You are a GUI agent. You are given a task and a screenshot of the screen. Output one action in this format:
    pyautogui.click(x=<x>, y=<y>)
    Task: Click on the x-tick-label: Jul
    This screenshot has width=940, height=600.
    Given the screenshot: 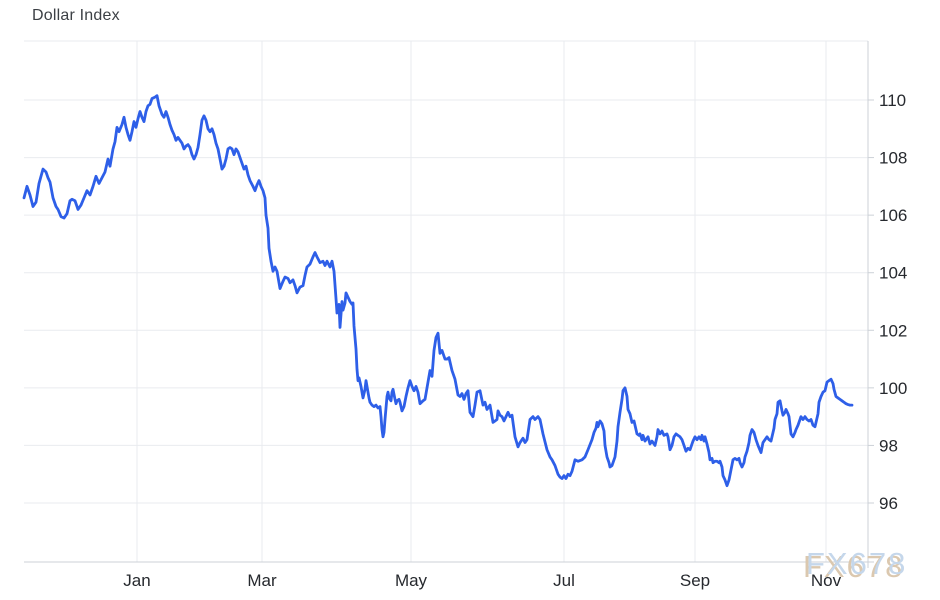 What is the action you would take?
    pyautogui.click(x=564, y=580)
    